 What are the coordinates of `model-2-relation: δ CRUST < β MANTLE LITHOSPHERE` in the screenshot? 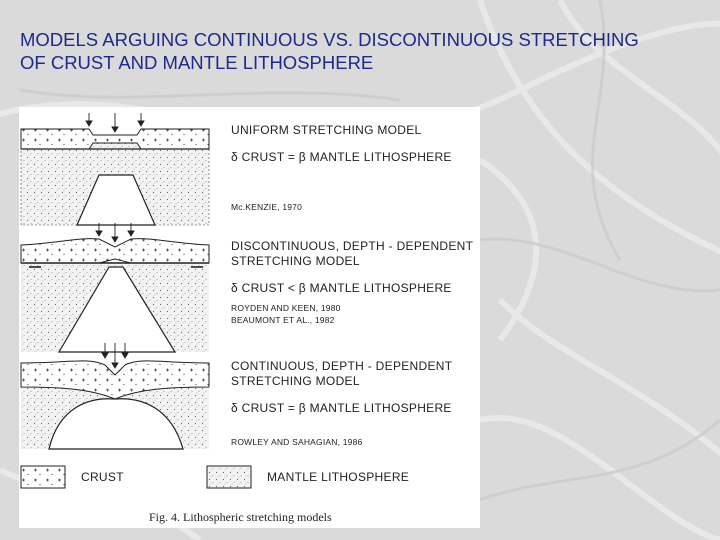 It's located at (341, 288).